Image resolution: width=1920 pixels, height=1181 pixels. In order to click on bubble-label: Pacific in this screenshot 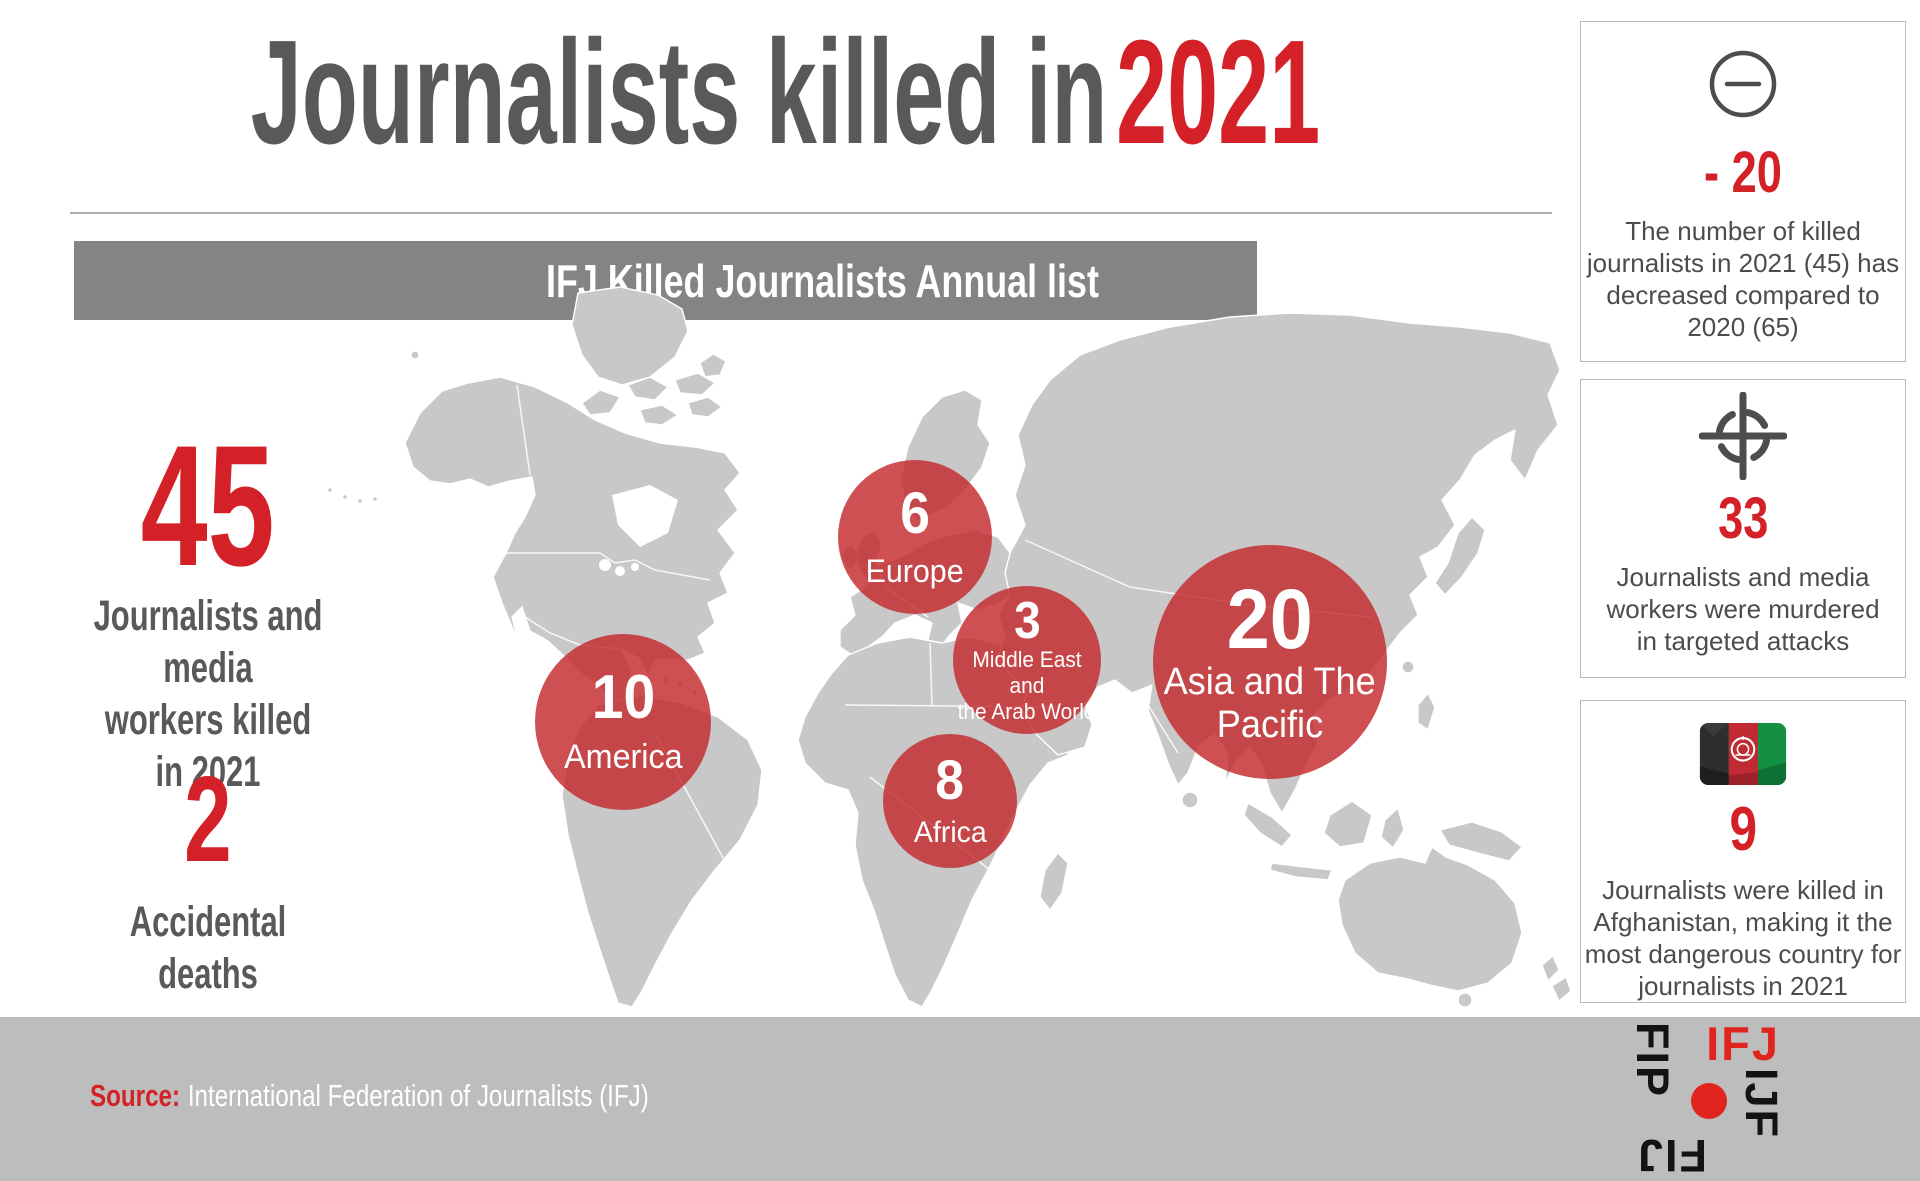, I will do `click(1270, 725)`.